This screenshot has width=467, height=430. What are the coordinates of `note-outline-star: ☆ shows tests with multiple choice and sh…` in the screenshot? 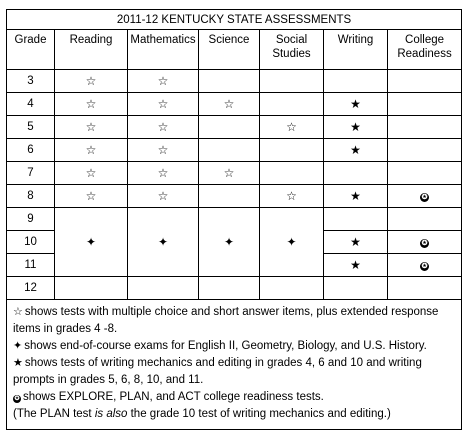 It's located at (226, 320).